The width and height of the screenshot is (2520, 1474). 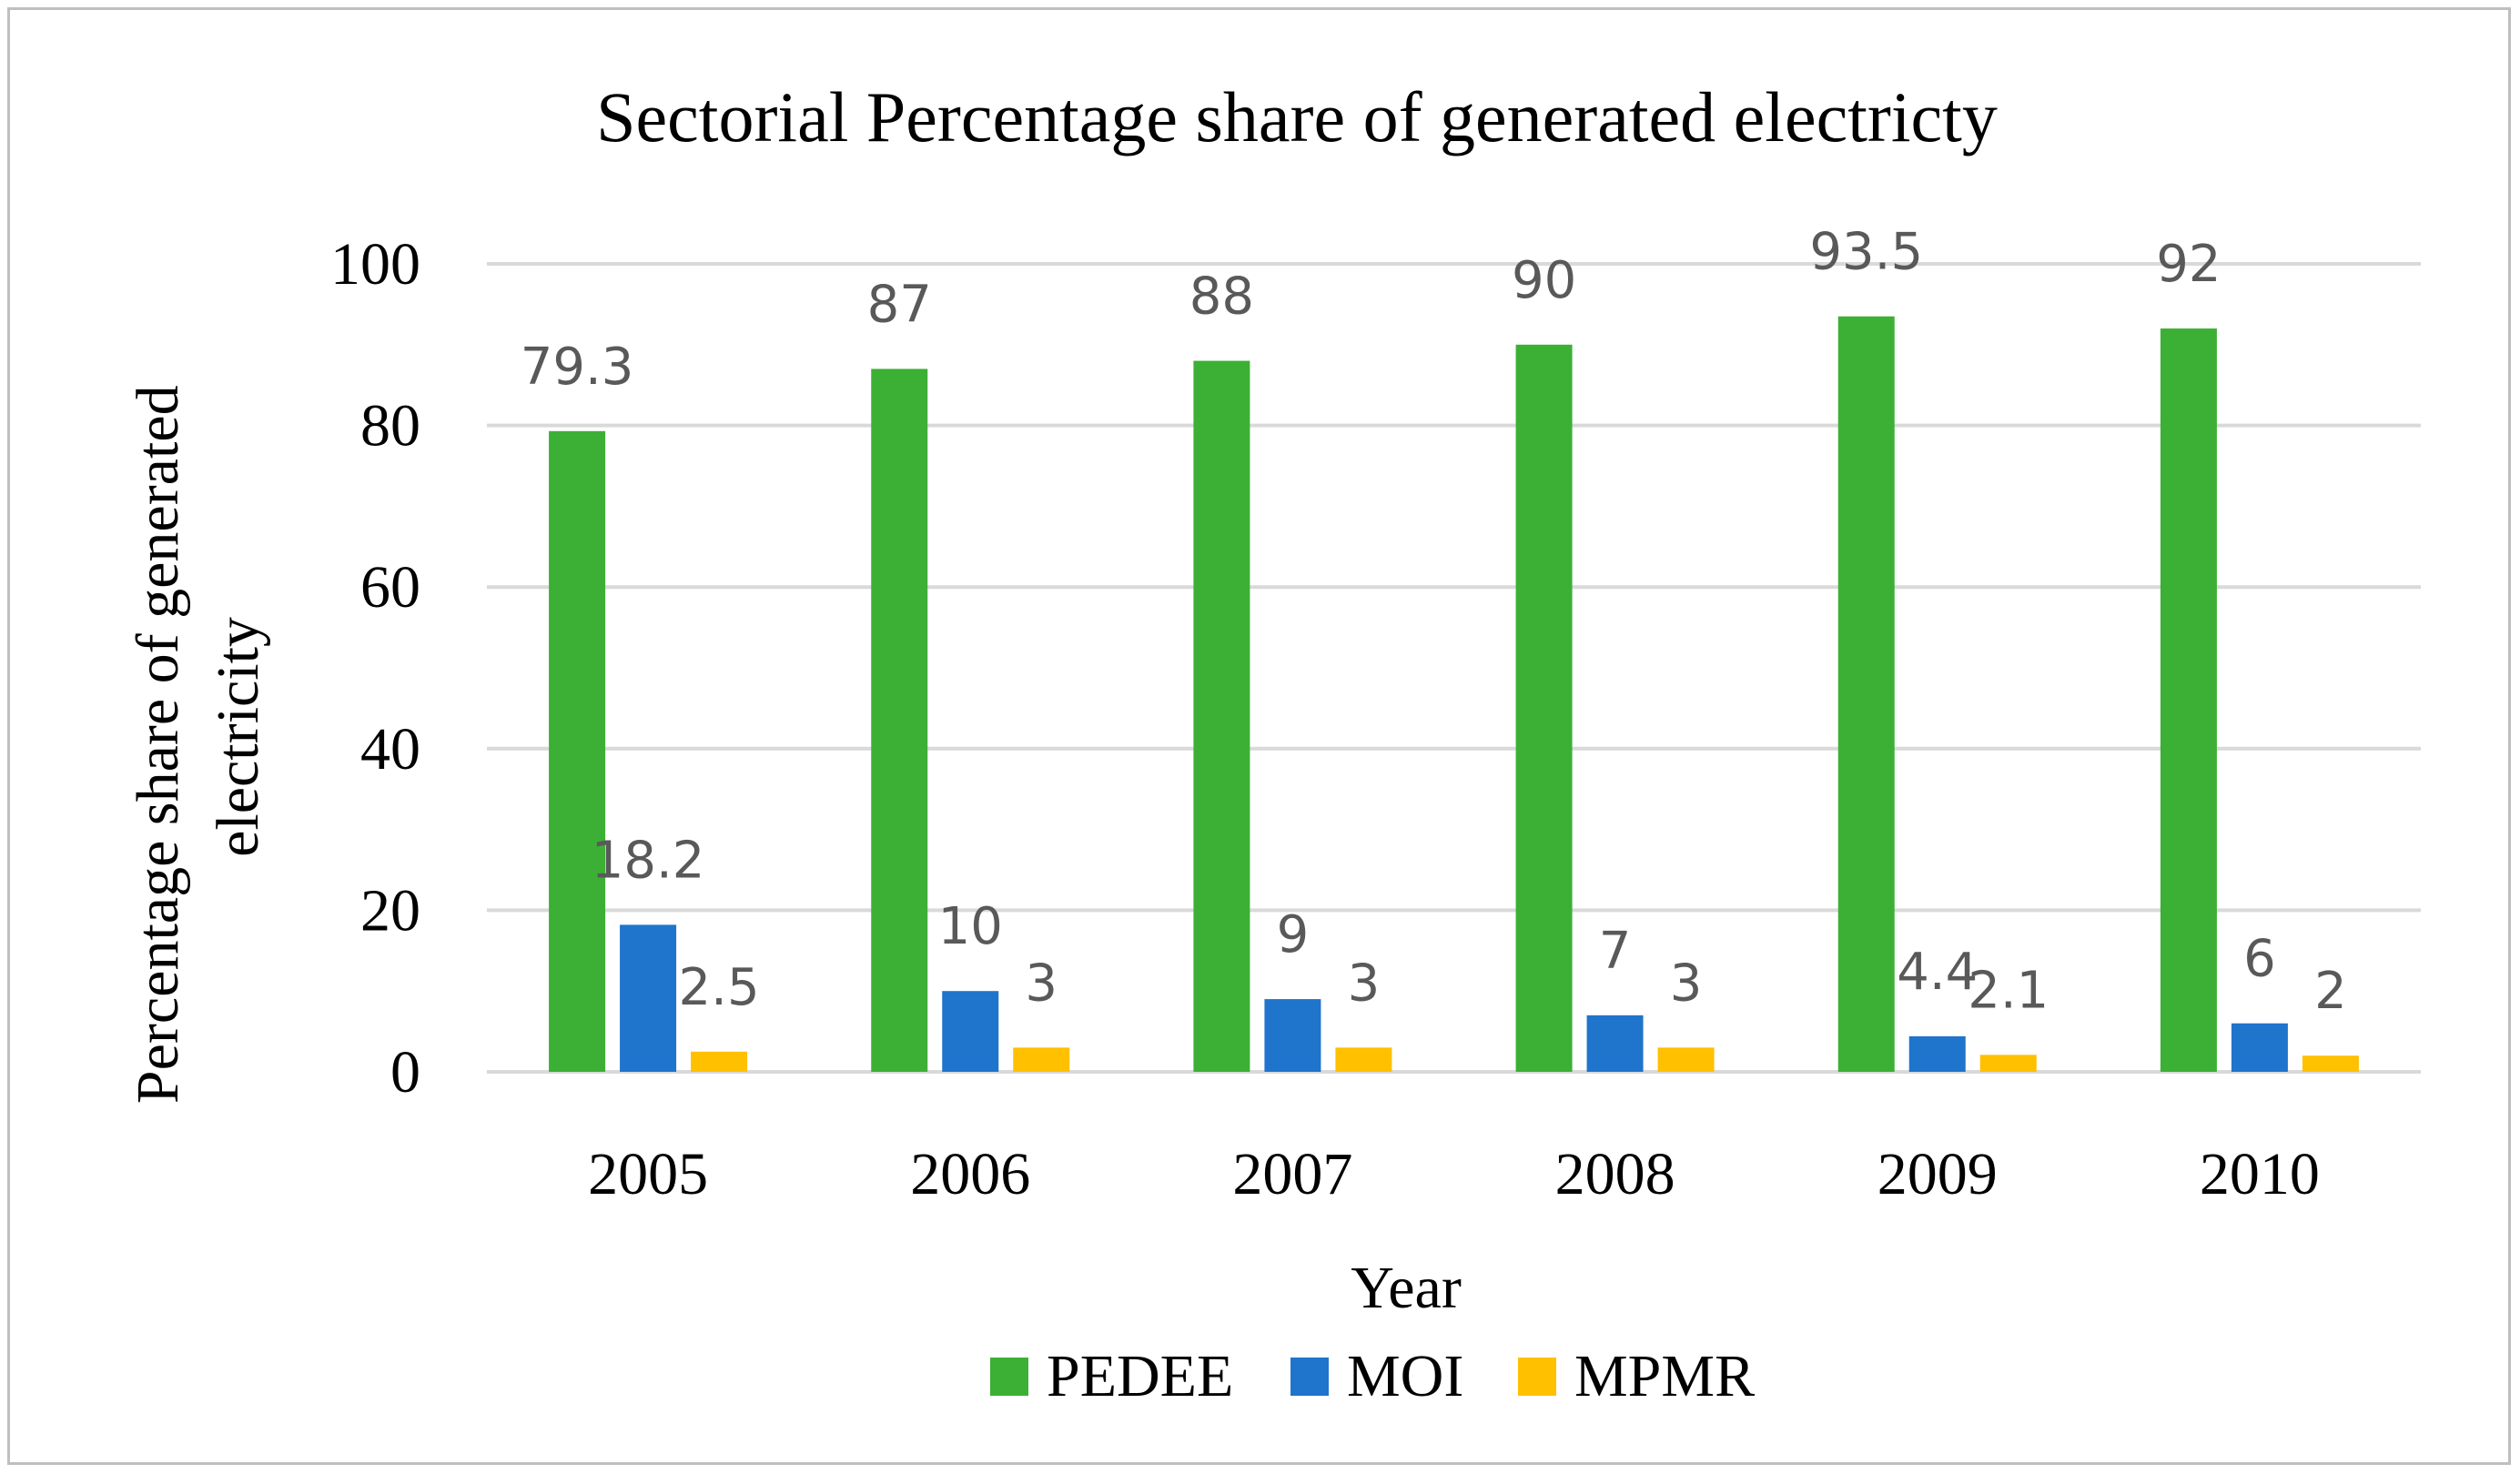 I want to click on bar-pedee-2006, so click(x=899, y=720).